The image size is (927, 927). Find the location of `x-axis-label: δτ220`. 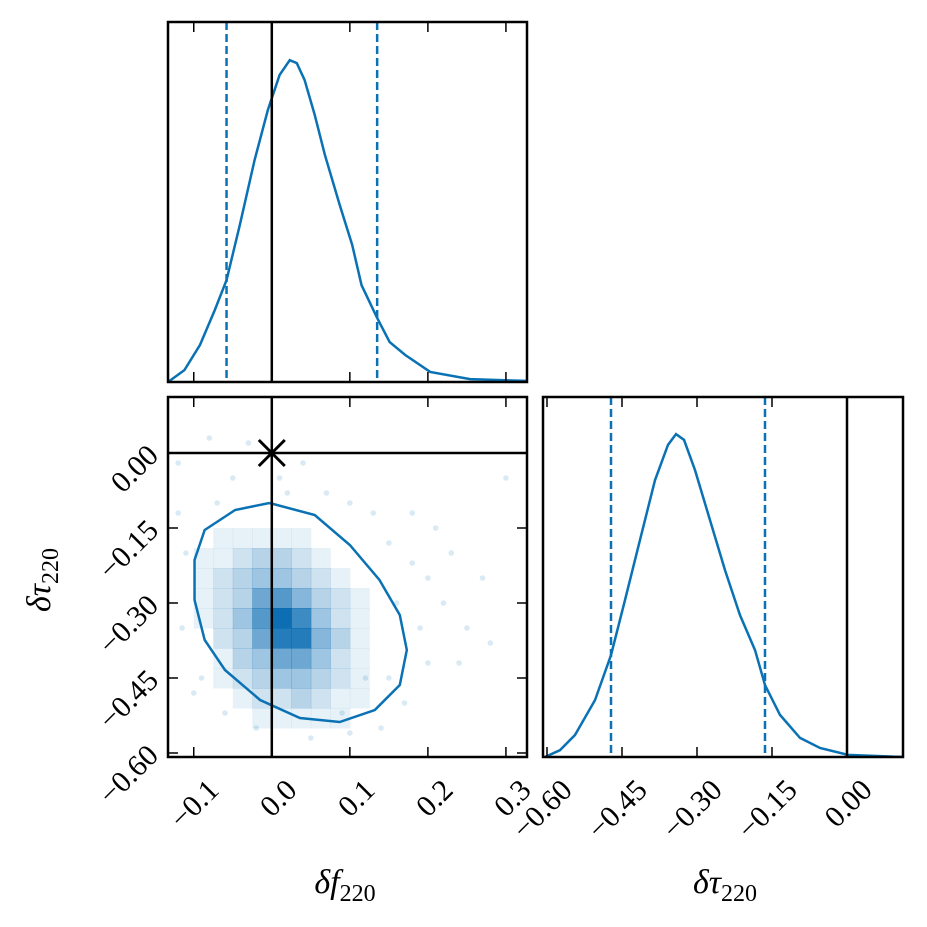

x-axis-label: δτ220 is located at coordinates (725, 885).